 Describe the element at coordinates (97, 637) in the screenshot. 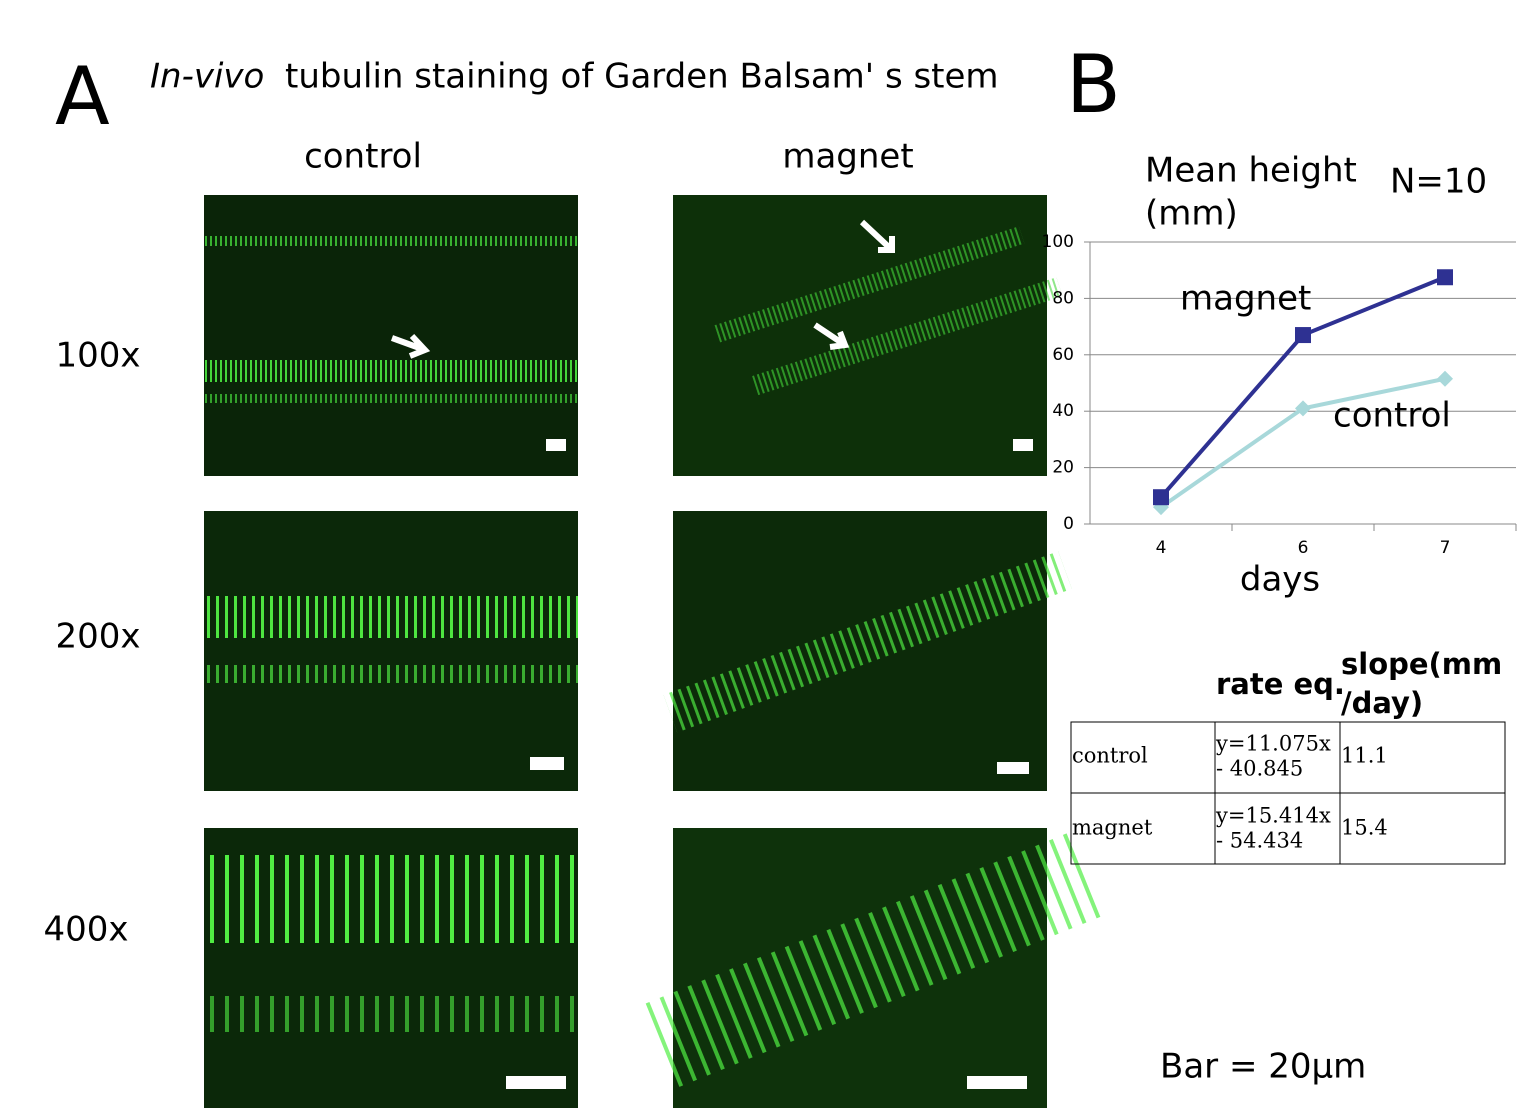

I see `row-label: 200x` at that location.